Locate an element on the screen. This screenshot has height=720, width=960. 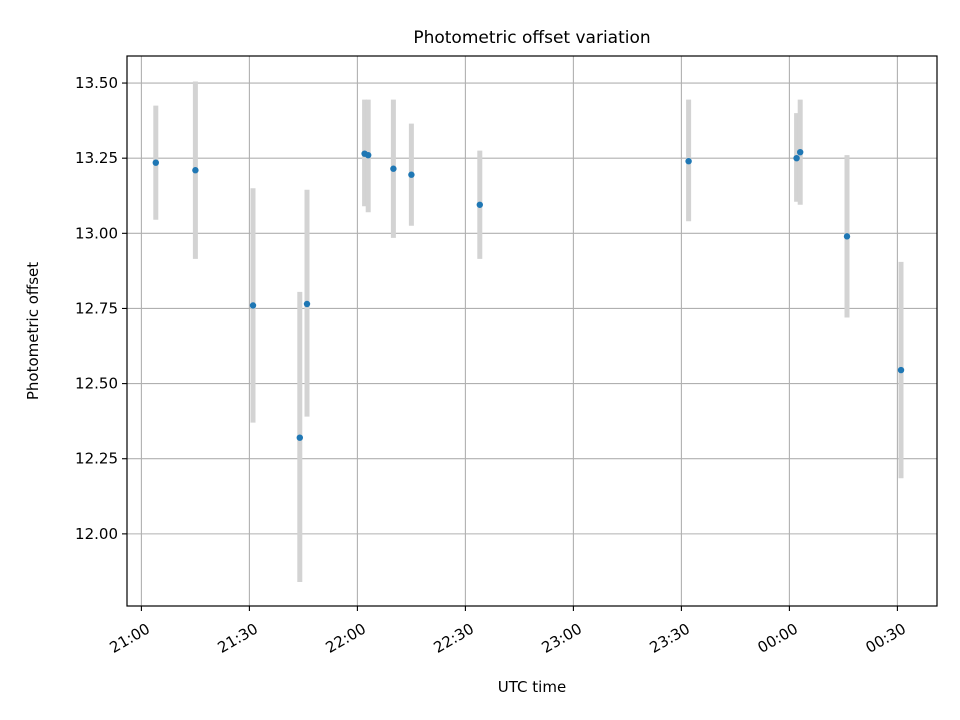
y-tick-label: 12.75 is located at coordinates (96, 308).